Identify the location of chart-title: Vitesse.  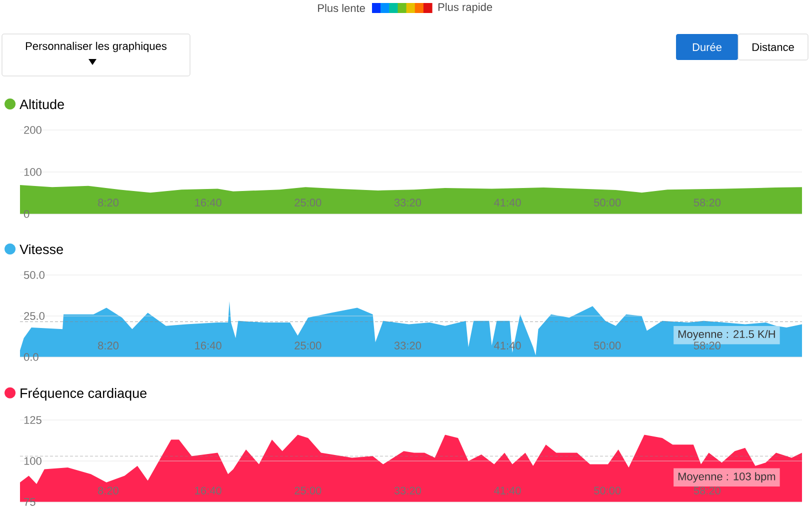
(41, 249).